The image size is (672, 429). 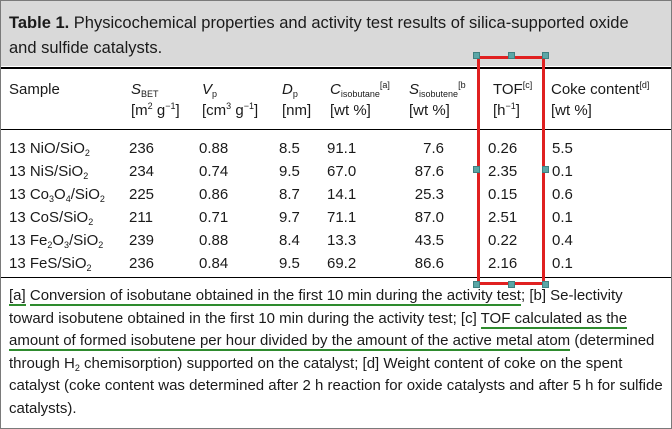 I want to click on header-rule, so click(x=336, y=129).